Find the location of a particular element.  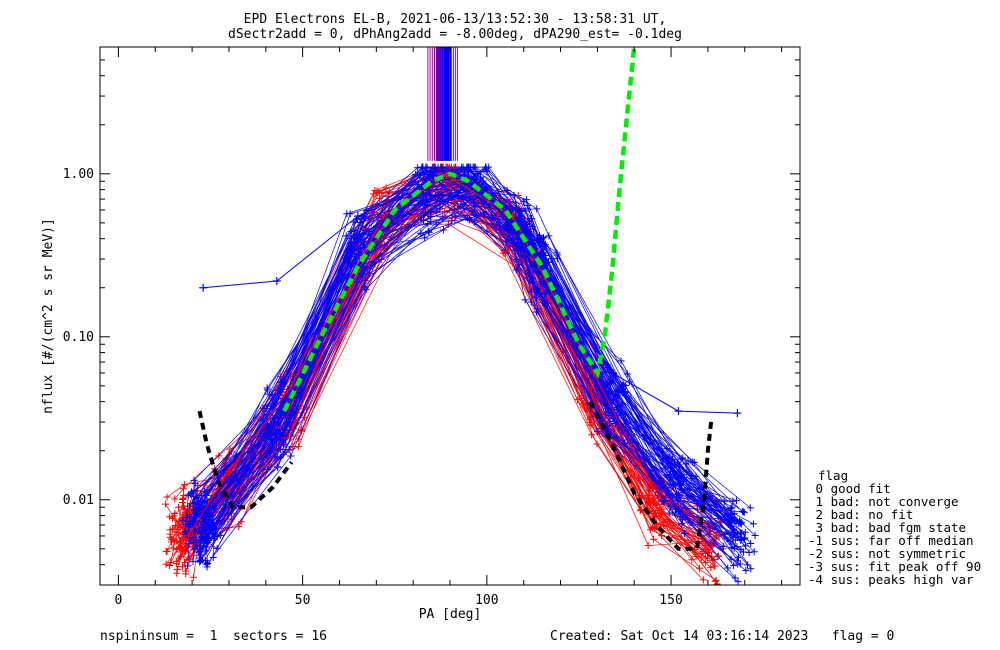

y-axis-label: nflux [#/(cm^2 s sr MeV)] is located at coordinates (48, 316).